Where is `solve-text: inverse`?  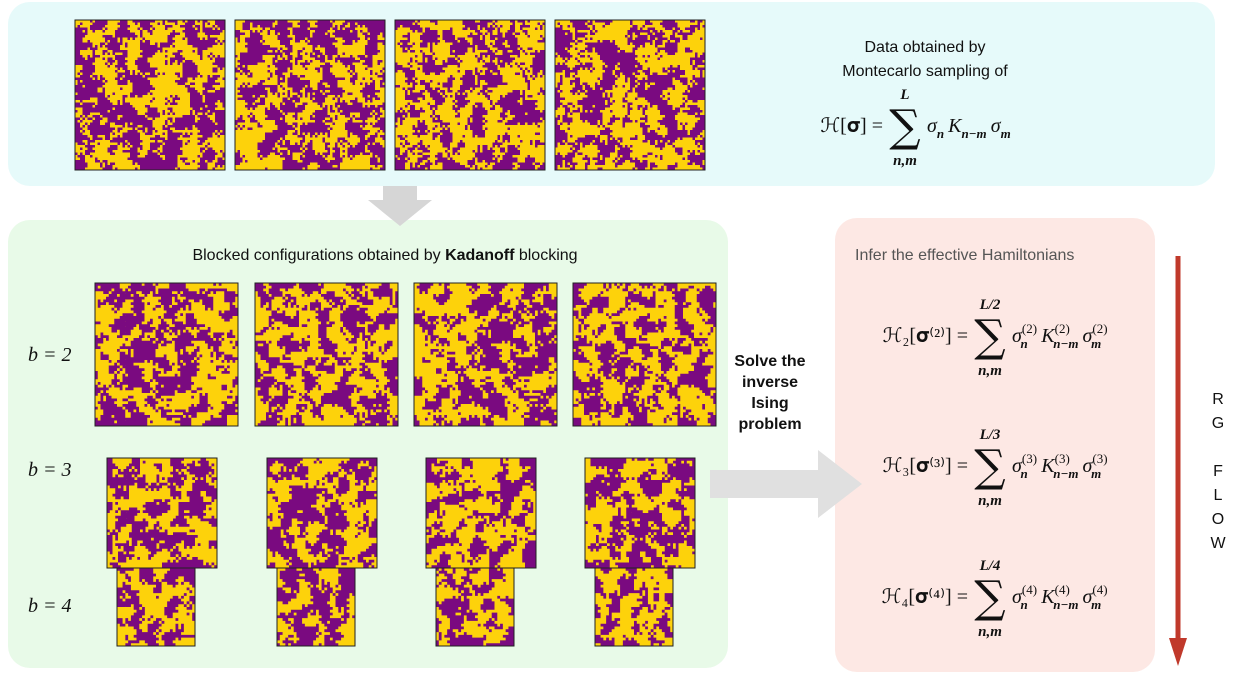
solve-text: inverse is located at coordinates (770, 382).